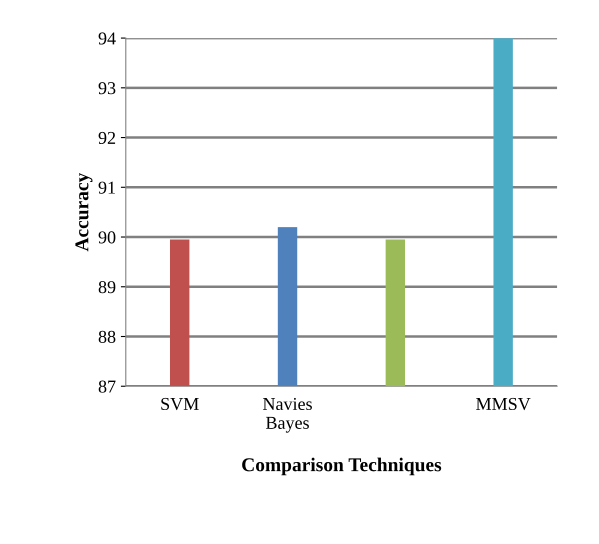 This screenshot has width=599, height=544. I want to click on x-tick-label: MMSV, so click(503, 404).